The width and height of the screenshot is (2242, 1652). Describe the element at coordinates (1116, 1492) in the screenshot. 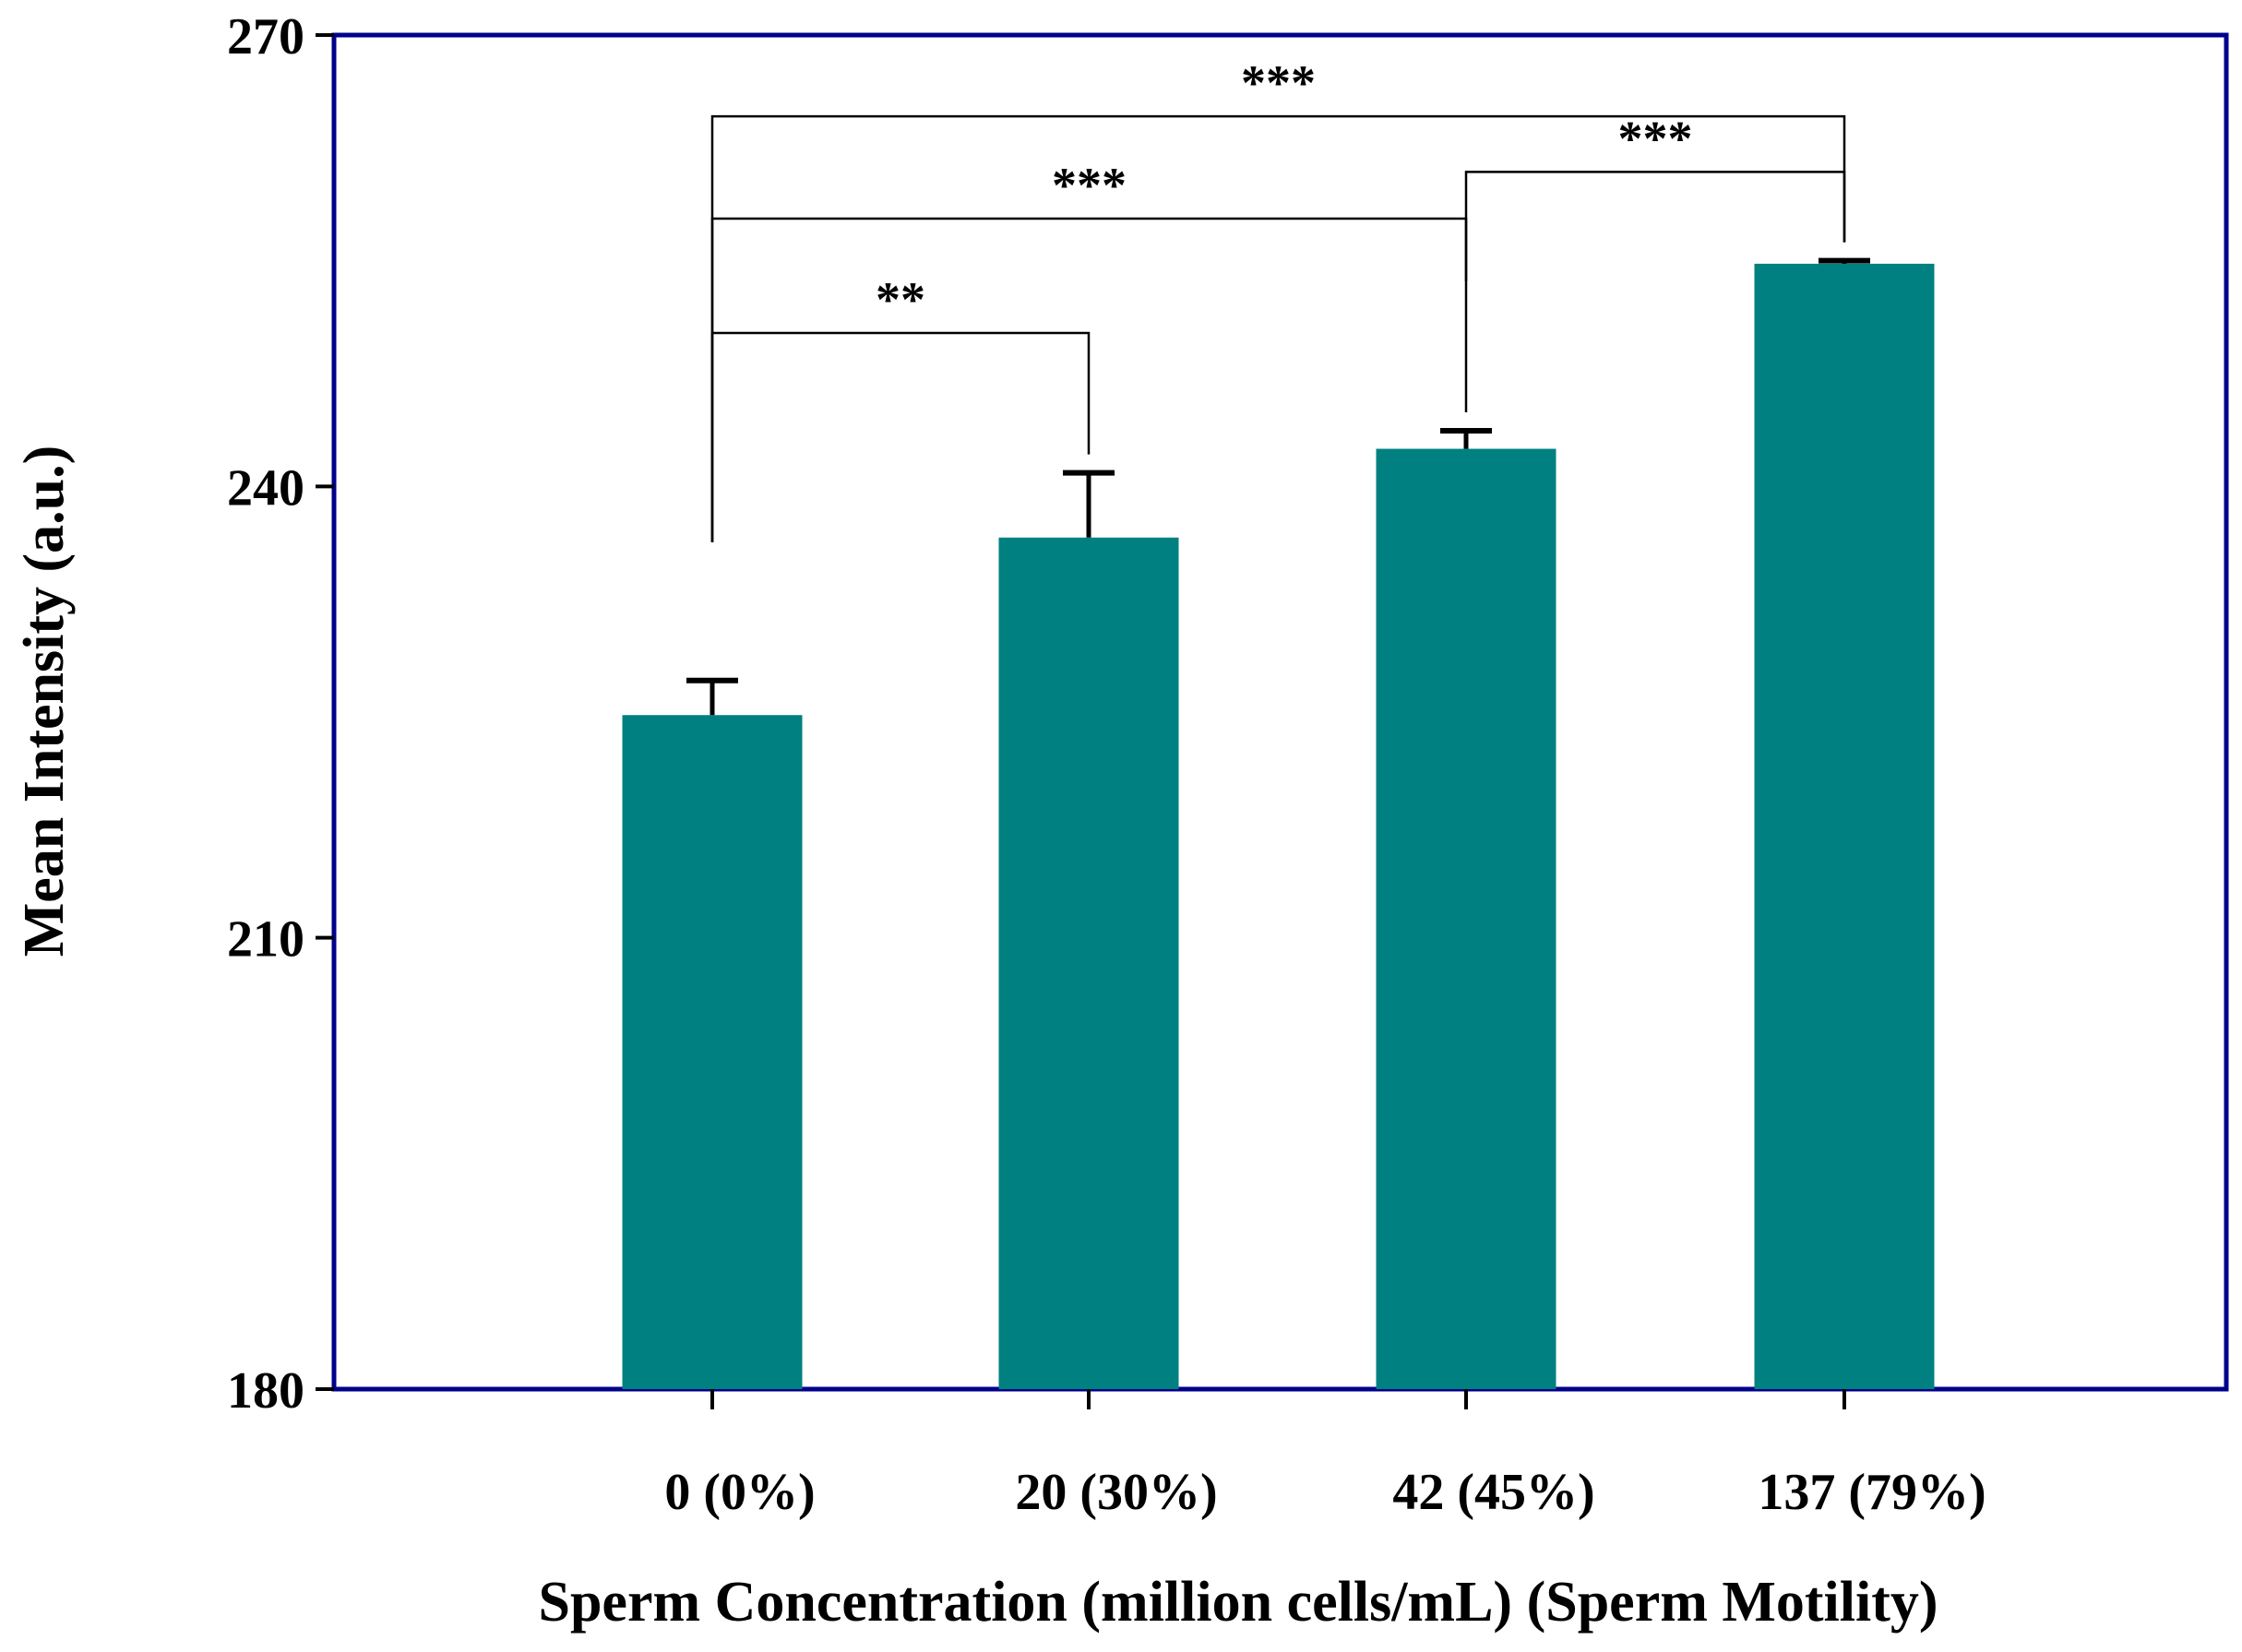

I see `x-tick-label-1: 20 (30%)` at that location.